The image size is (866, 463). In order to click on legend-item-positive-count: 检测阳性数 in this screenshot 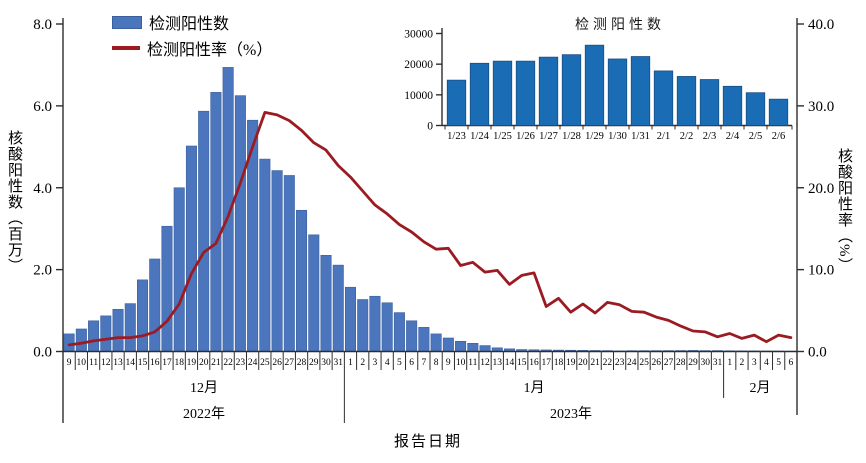, I will do `click(192, 22)`.